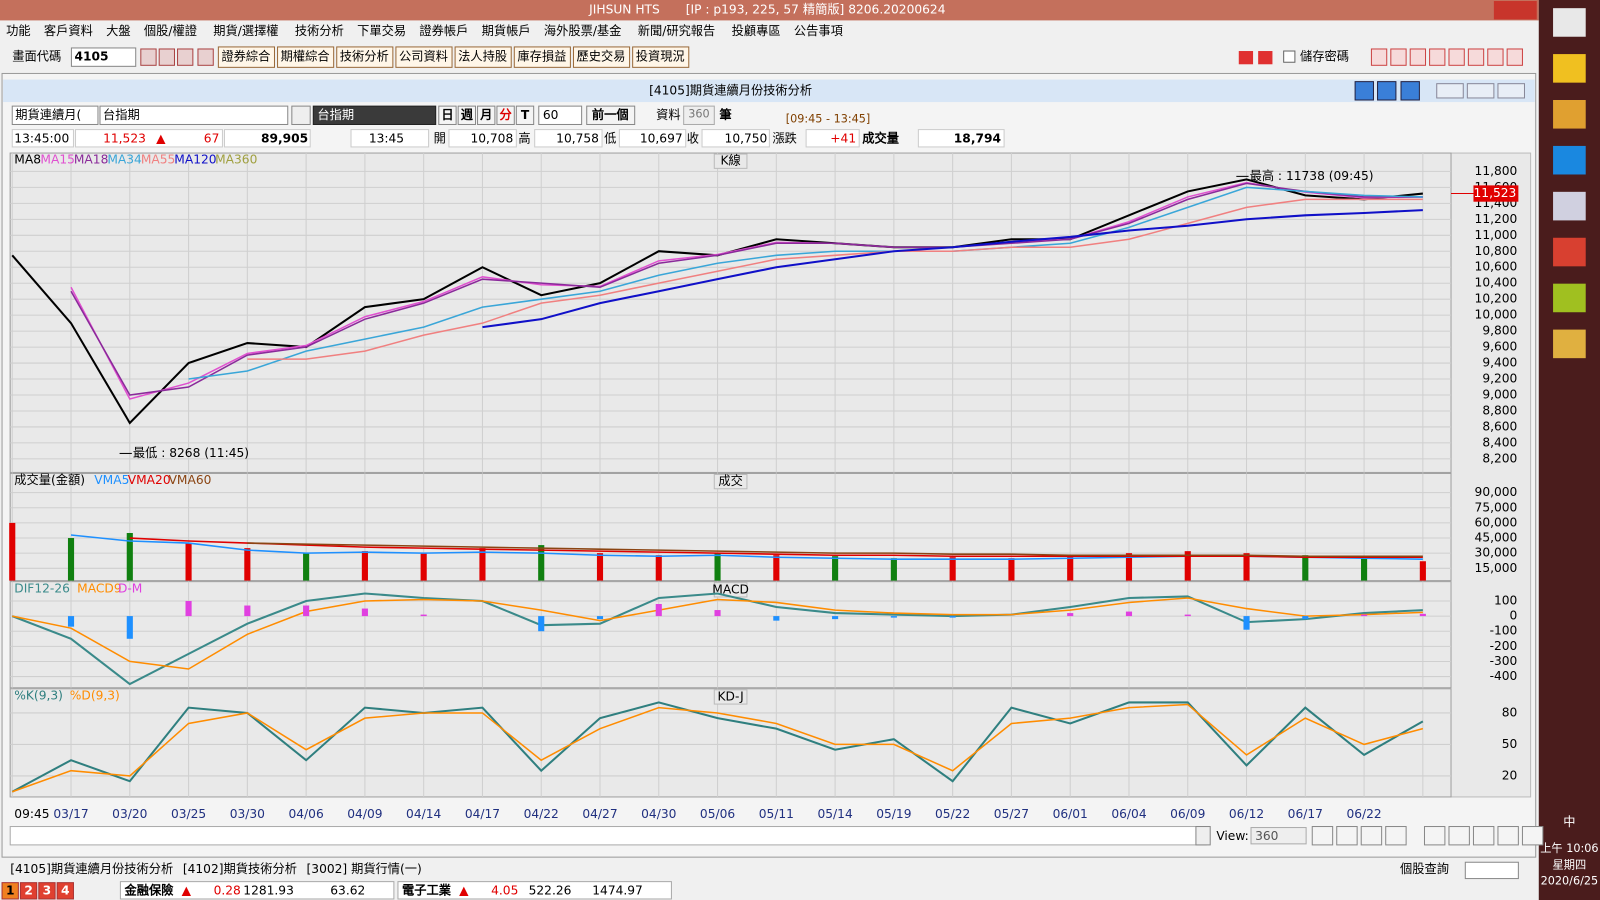 This screenshot has width=1600, height=900. Describe the element at coordinates (756, 30) in the screenshot. I see `menu-item: 投顧專區` at that location.